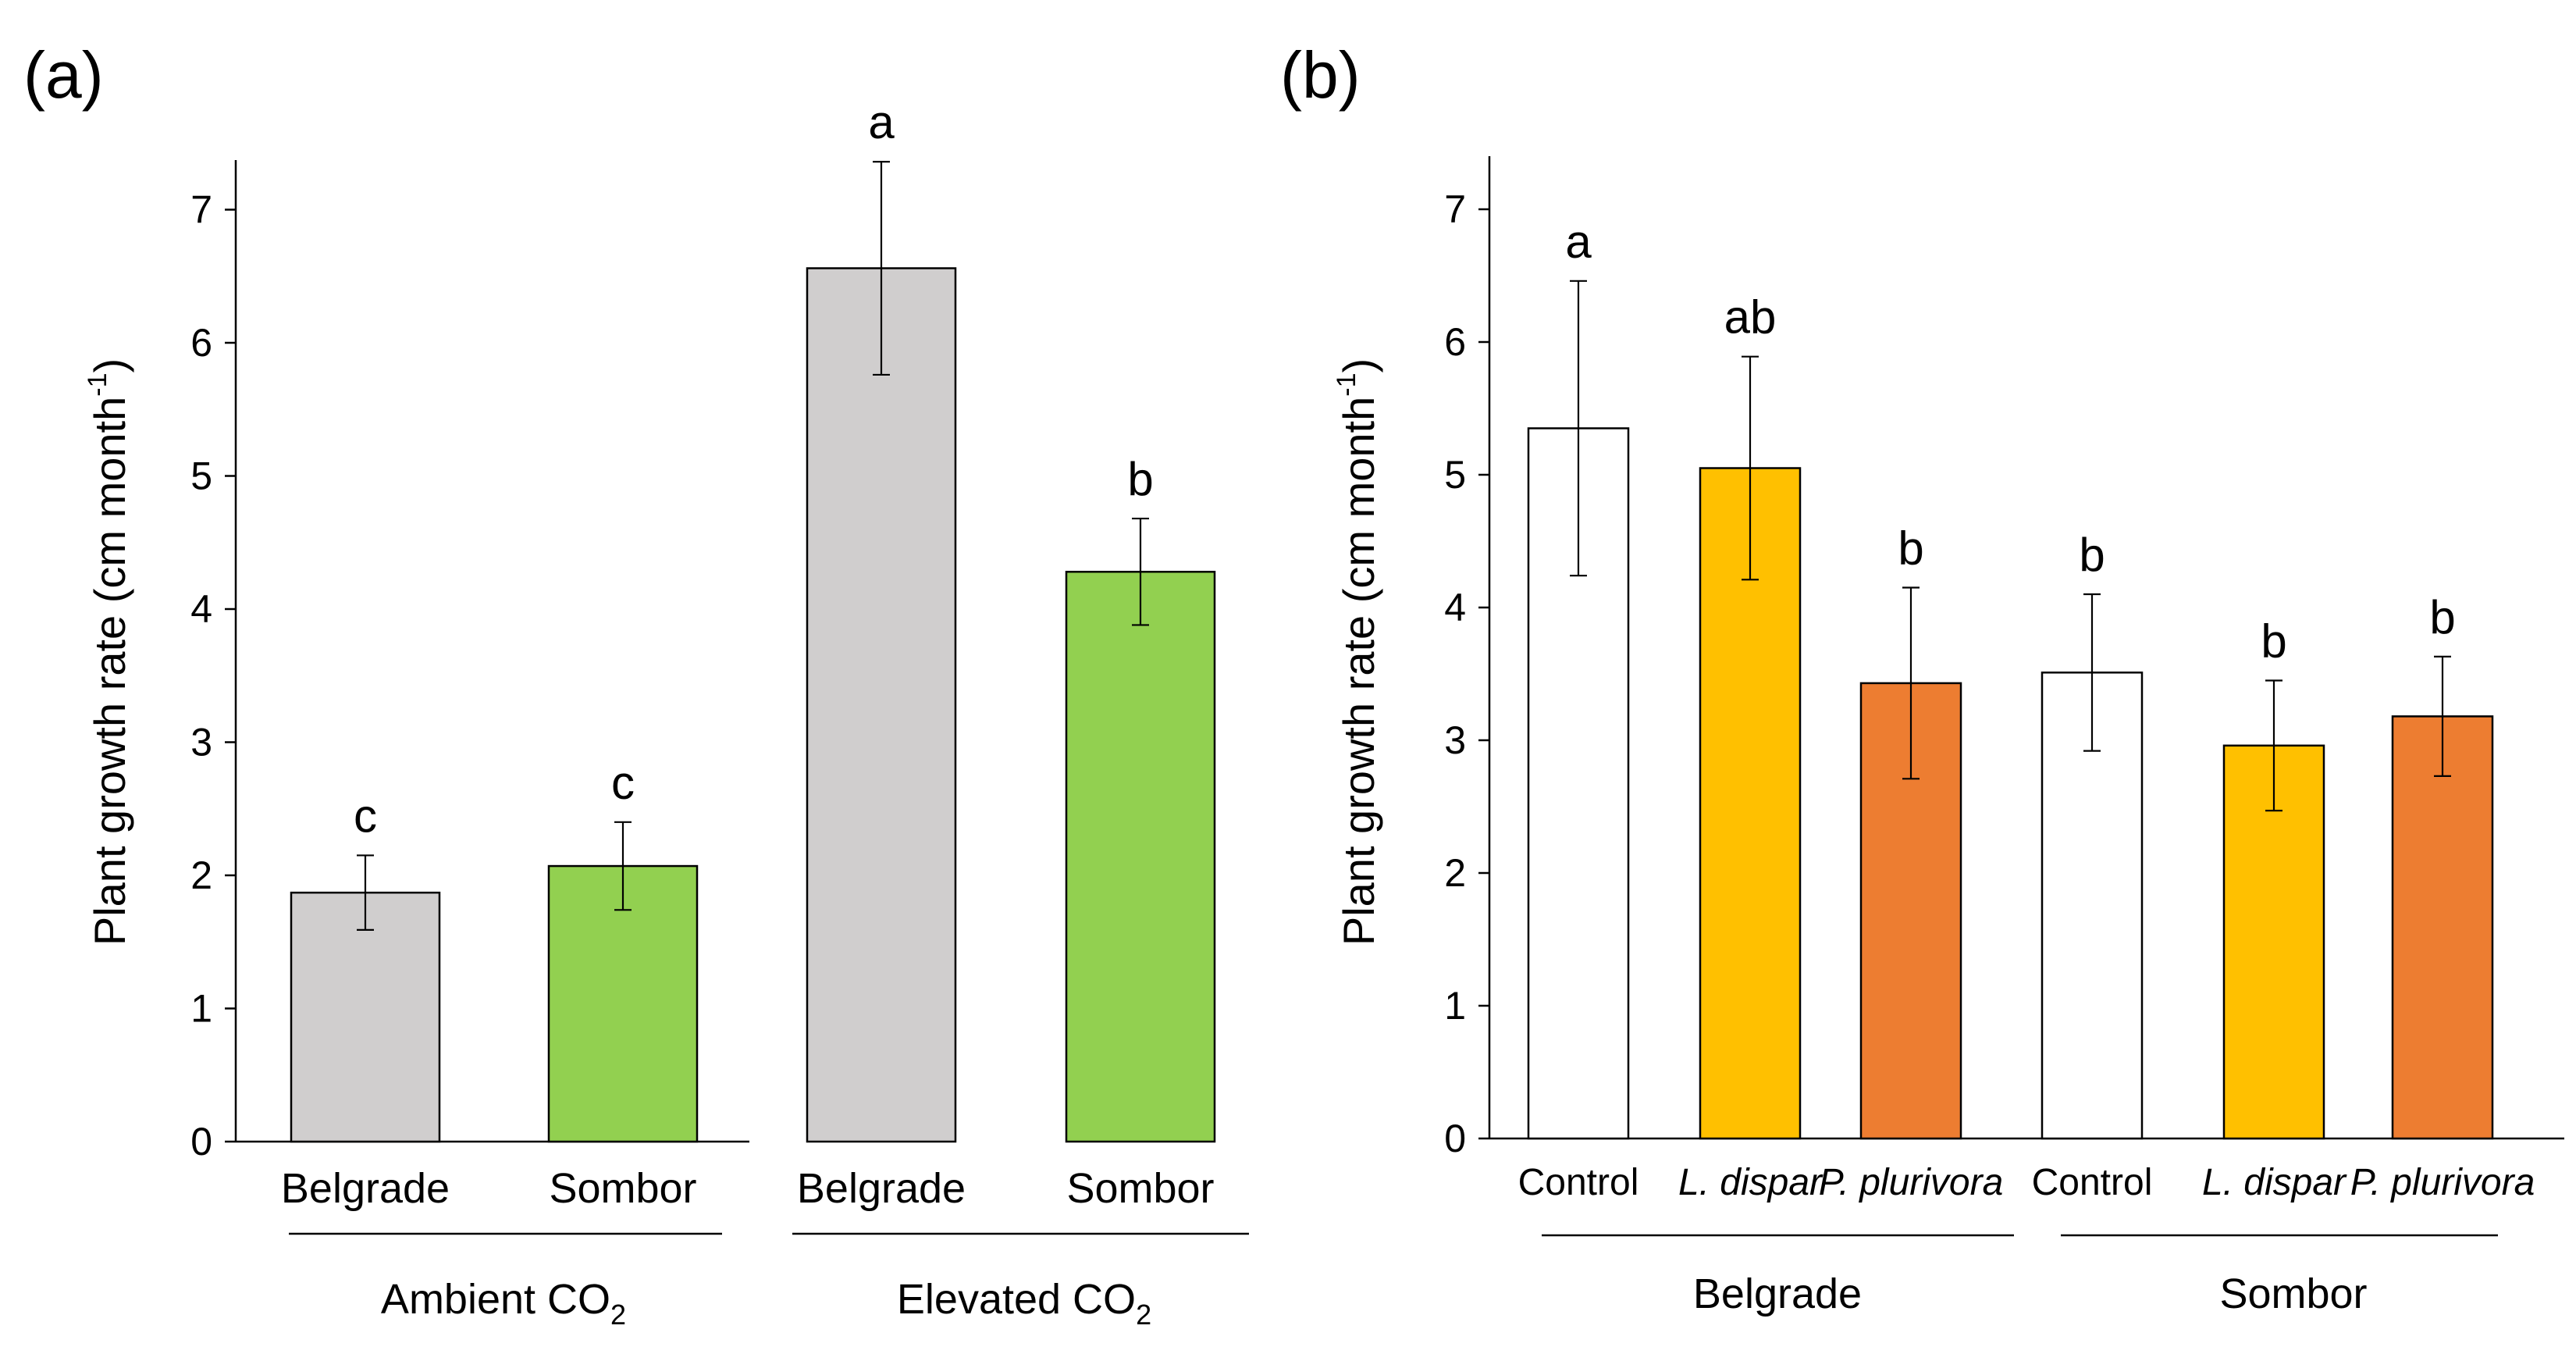 Image resolution: width=2576 pixels, height=1354 pixels. I want to click on panel-b-category-label-3: Control, so click(2092, 1183).